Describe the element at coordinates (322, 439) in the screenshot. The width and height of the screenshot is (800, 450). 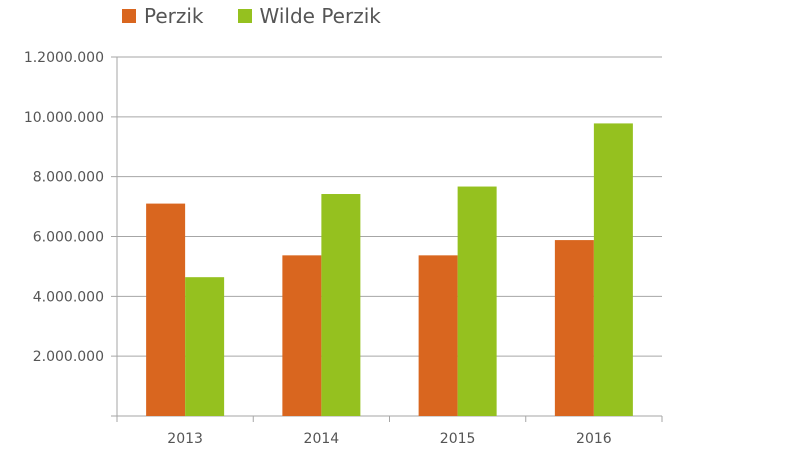
I see `x-tick-label: 2014` at that location.